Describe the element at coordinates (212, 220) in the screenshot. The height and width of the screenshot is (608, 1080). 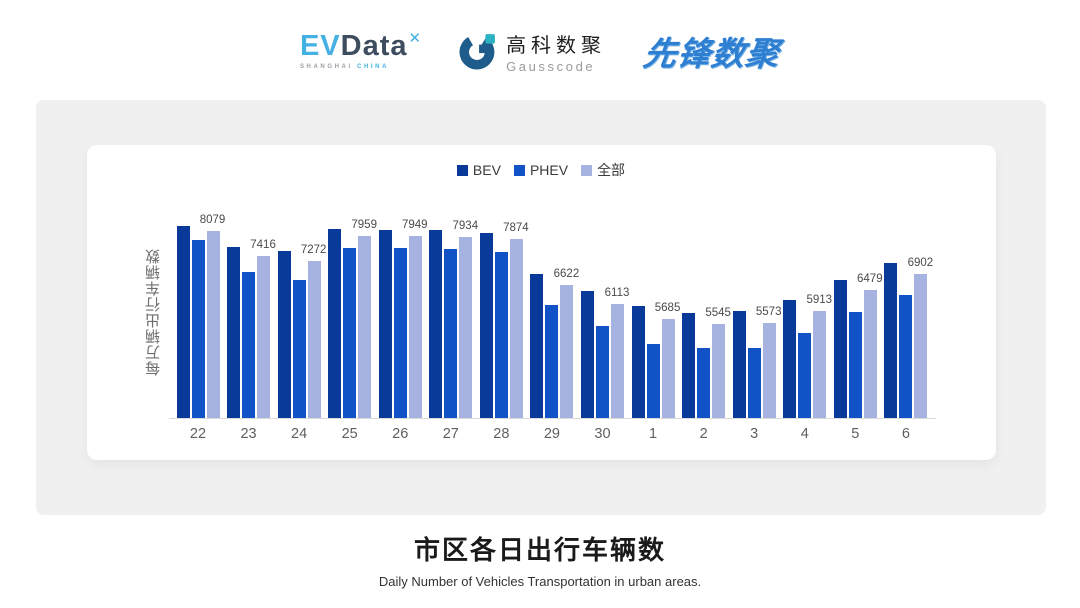
I see `data-label-22: 8079` at that location.